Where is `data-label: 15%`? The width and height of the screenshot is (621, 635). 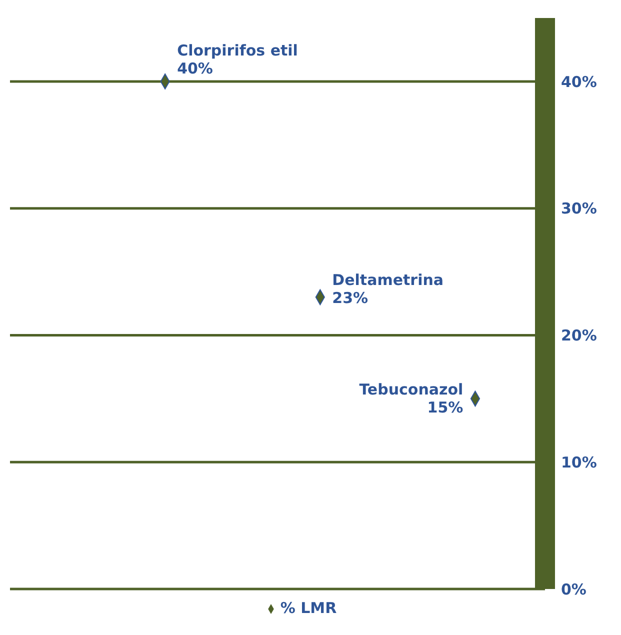
data-label: 15% is located at coordinates (445, 407).